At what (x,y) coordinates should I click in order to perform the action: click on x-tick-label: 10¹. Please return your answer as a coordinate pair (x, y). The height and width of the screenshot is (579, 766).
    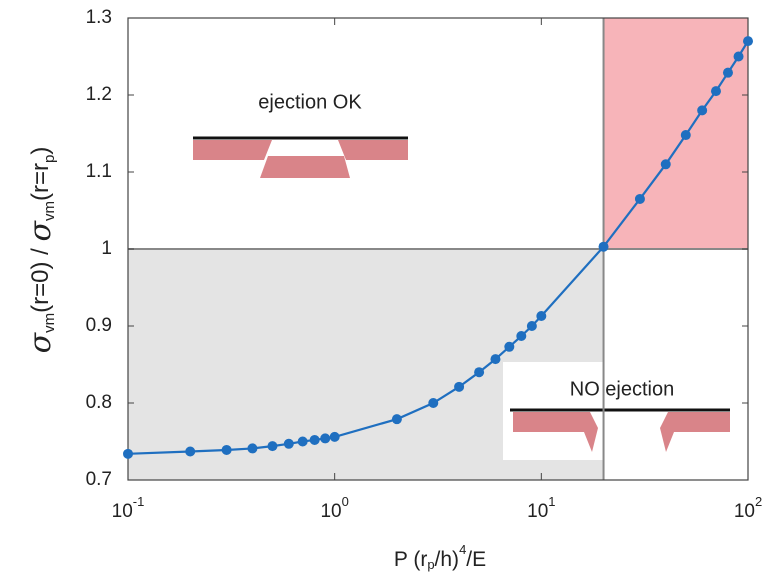
    Looking at the image, I should click on (541, 508).